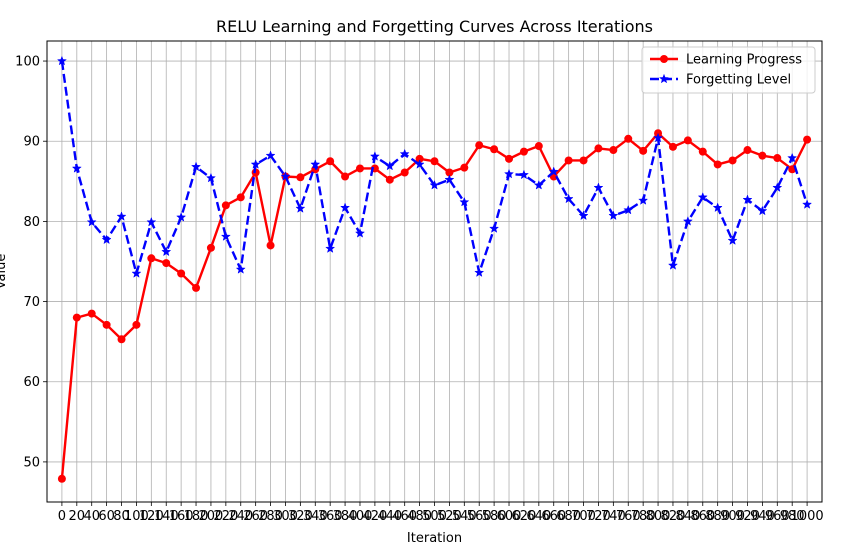 Image resolution: width=847 pixels, height=551 pixels. I want to click on x-tick-label: 360, so click(330, 516).